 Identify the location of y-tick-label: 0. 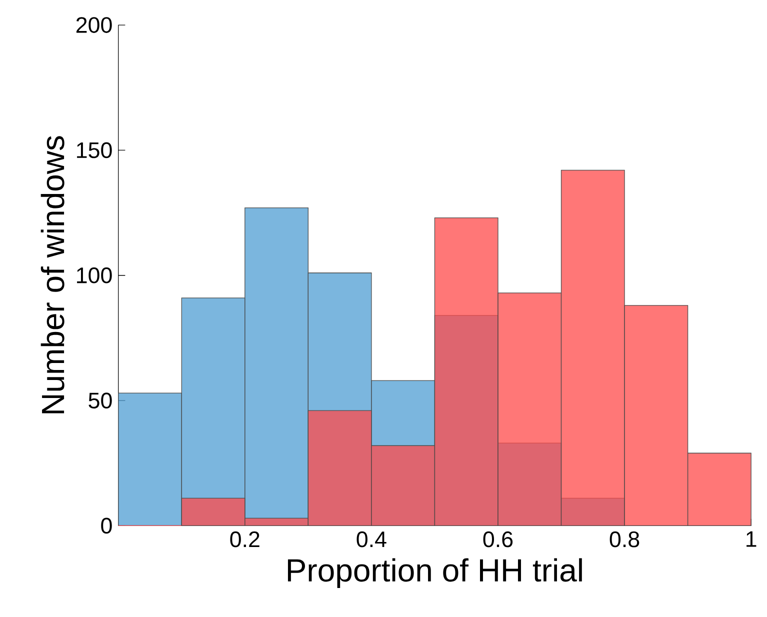
(106, 526).